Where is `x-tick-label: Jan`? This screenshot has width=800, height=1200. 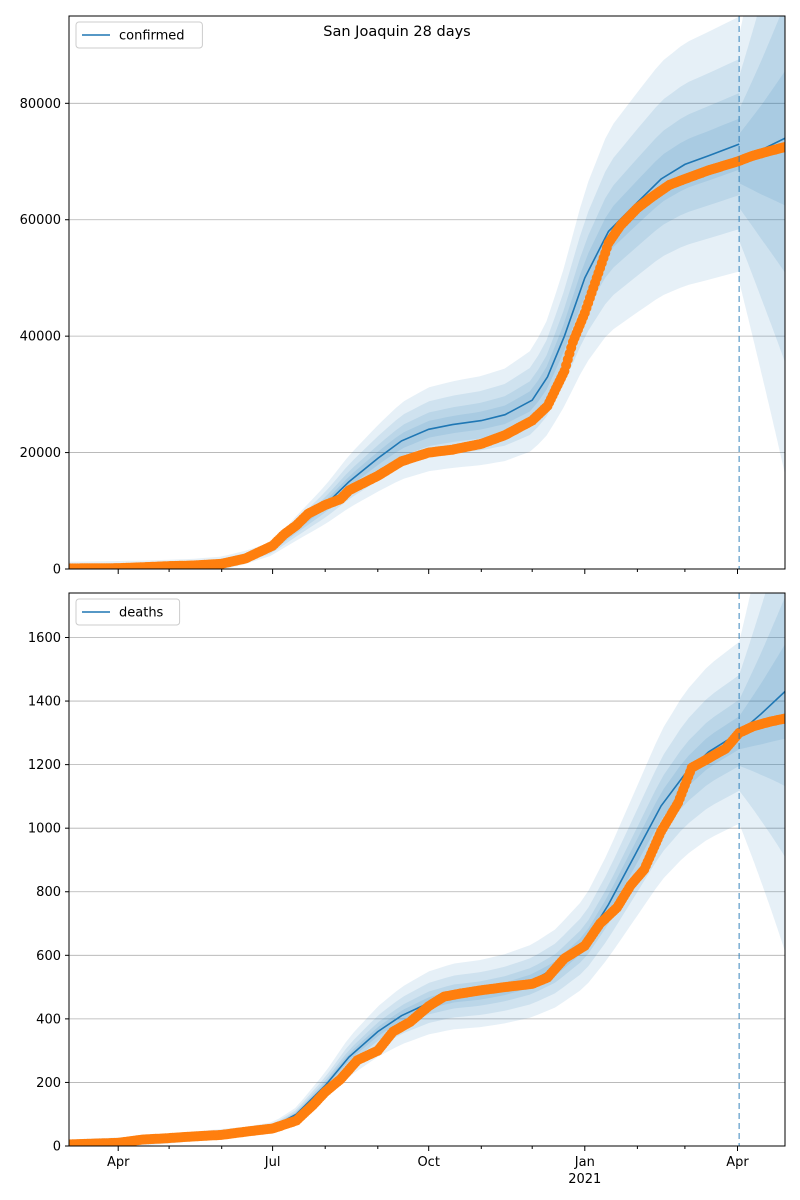 x-tick-label: Jan is located at coordinates (584, 1162).